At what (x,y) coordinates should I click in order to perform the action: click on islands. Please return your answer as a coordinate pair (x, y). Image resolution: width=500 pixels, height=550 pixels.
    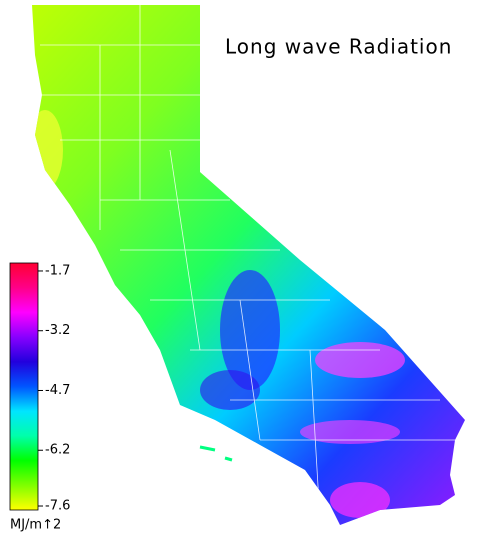
    Looking at the image, I should click on (216, 453).